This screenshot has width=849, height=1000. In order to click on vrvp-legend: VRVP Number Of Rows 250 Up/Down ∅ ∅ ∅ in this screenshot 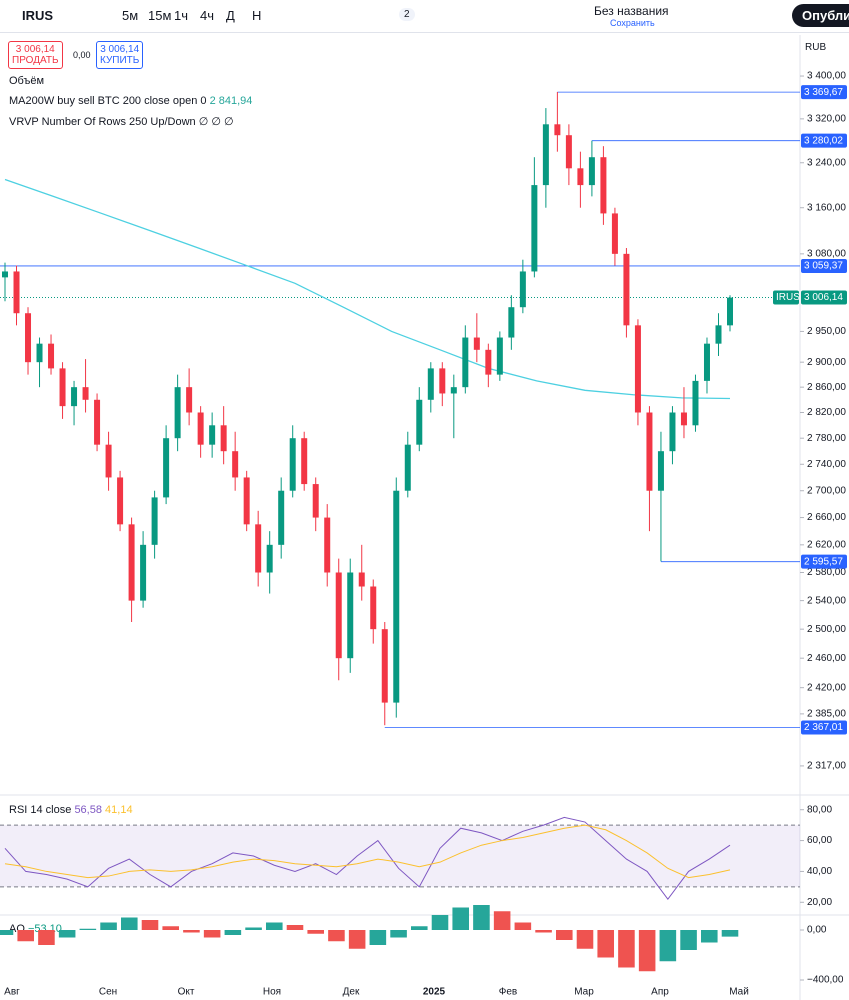, I will do `click(121, 121)`.